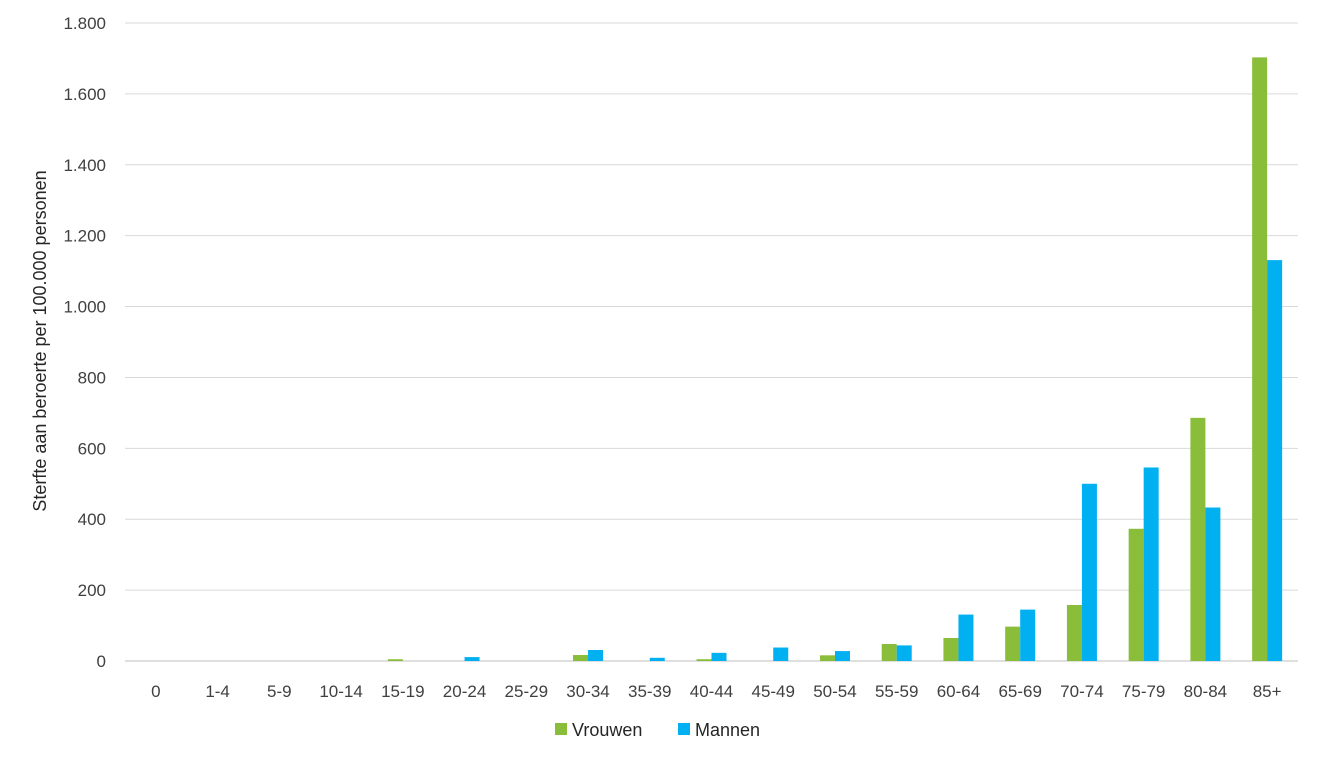  Describe the element at coordinates (84, 236) in the screenshot. I see `y-tick-label: 1.200` at that location.